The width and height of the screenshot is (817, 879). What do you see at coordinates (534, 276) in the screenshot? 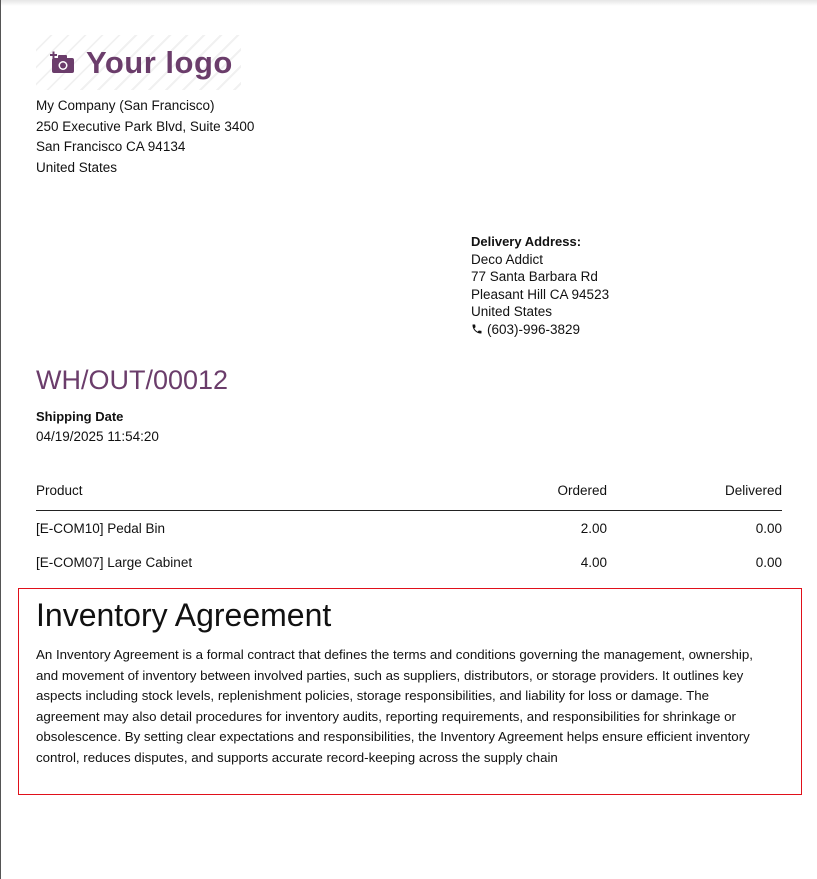
I see `delivery-street: 77 Santa Barbara Rd` at bounding box center [534, 276].